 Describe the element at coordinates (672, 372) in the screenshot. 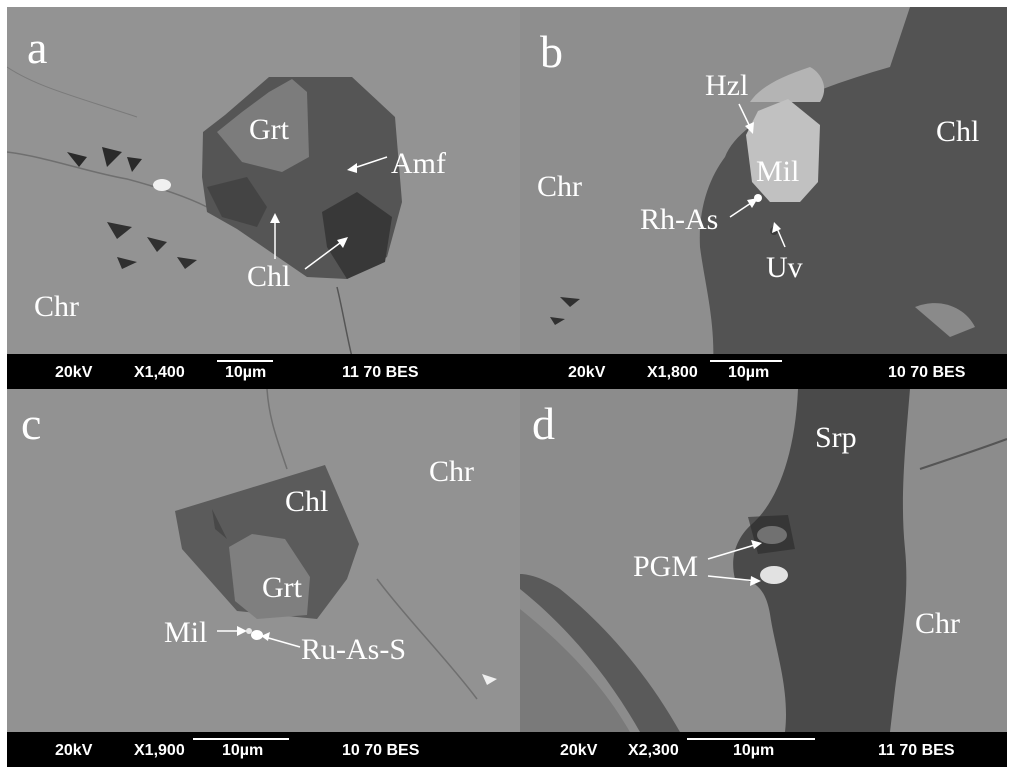

I see `magnification-label: X1,800` at that location.